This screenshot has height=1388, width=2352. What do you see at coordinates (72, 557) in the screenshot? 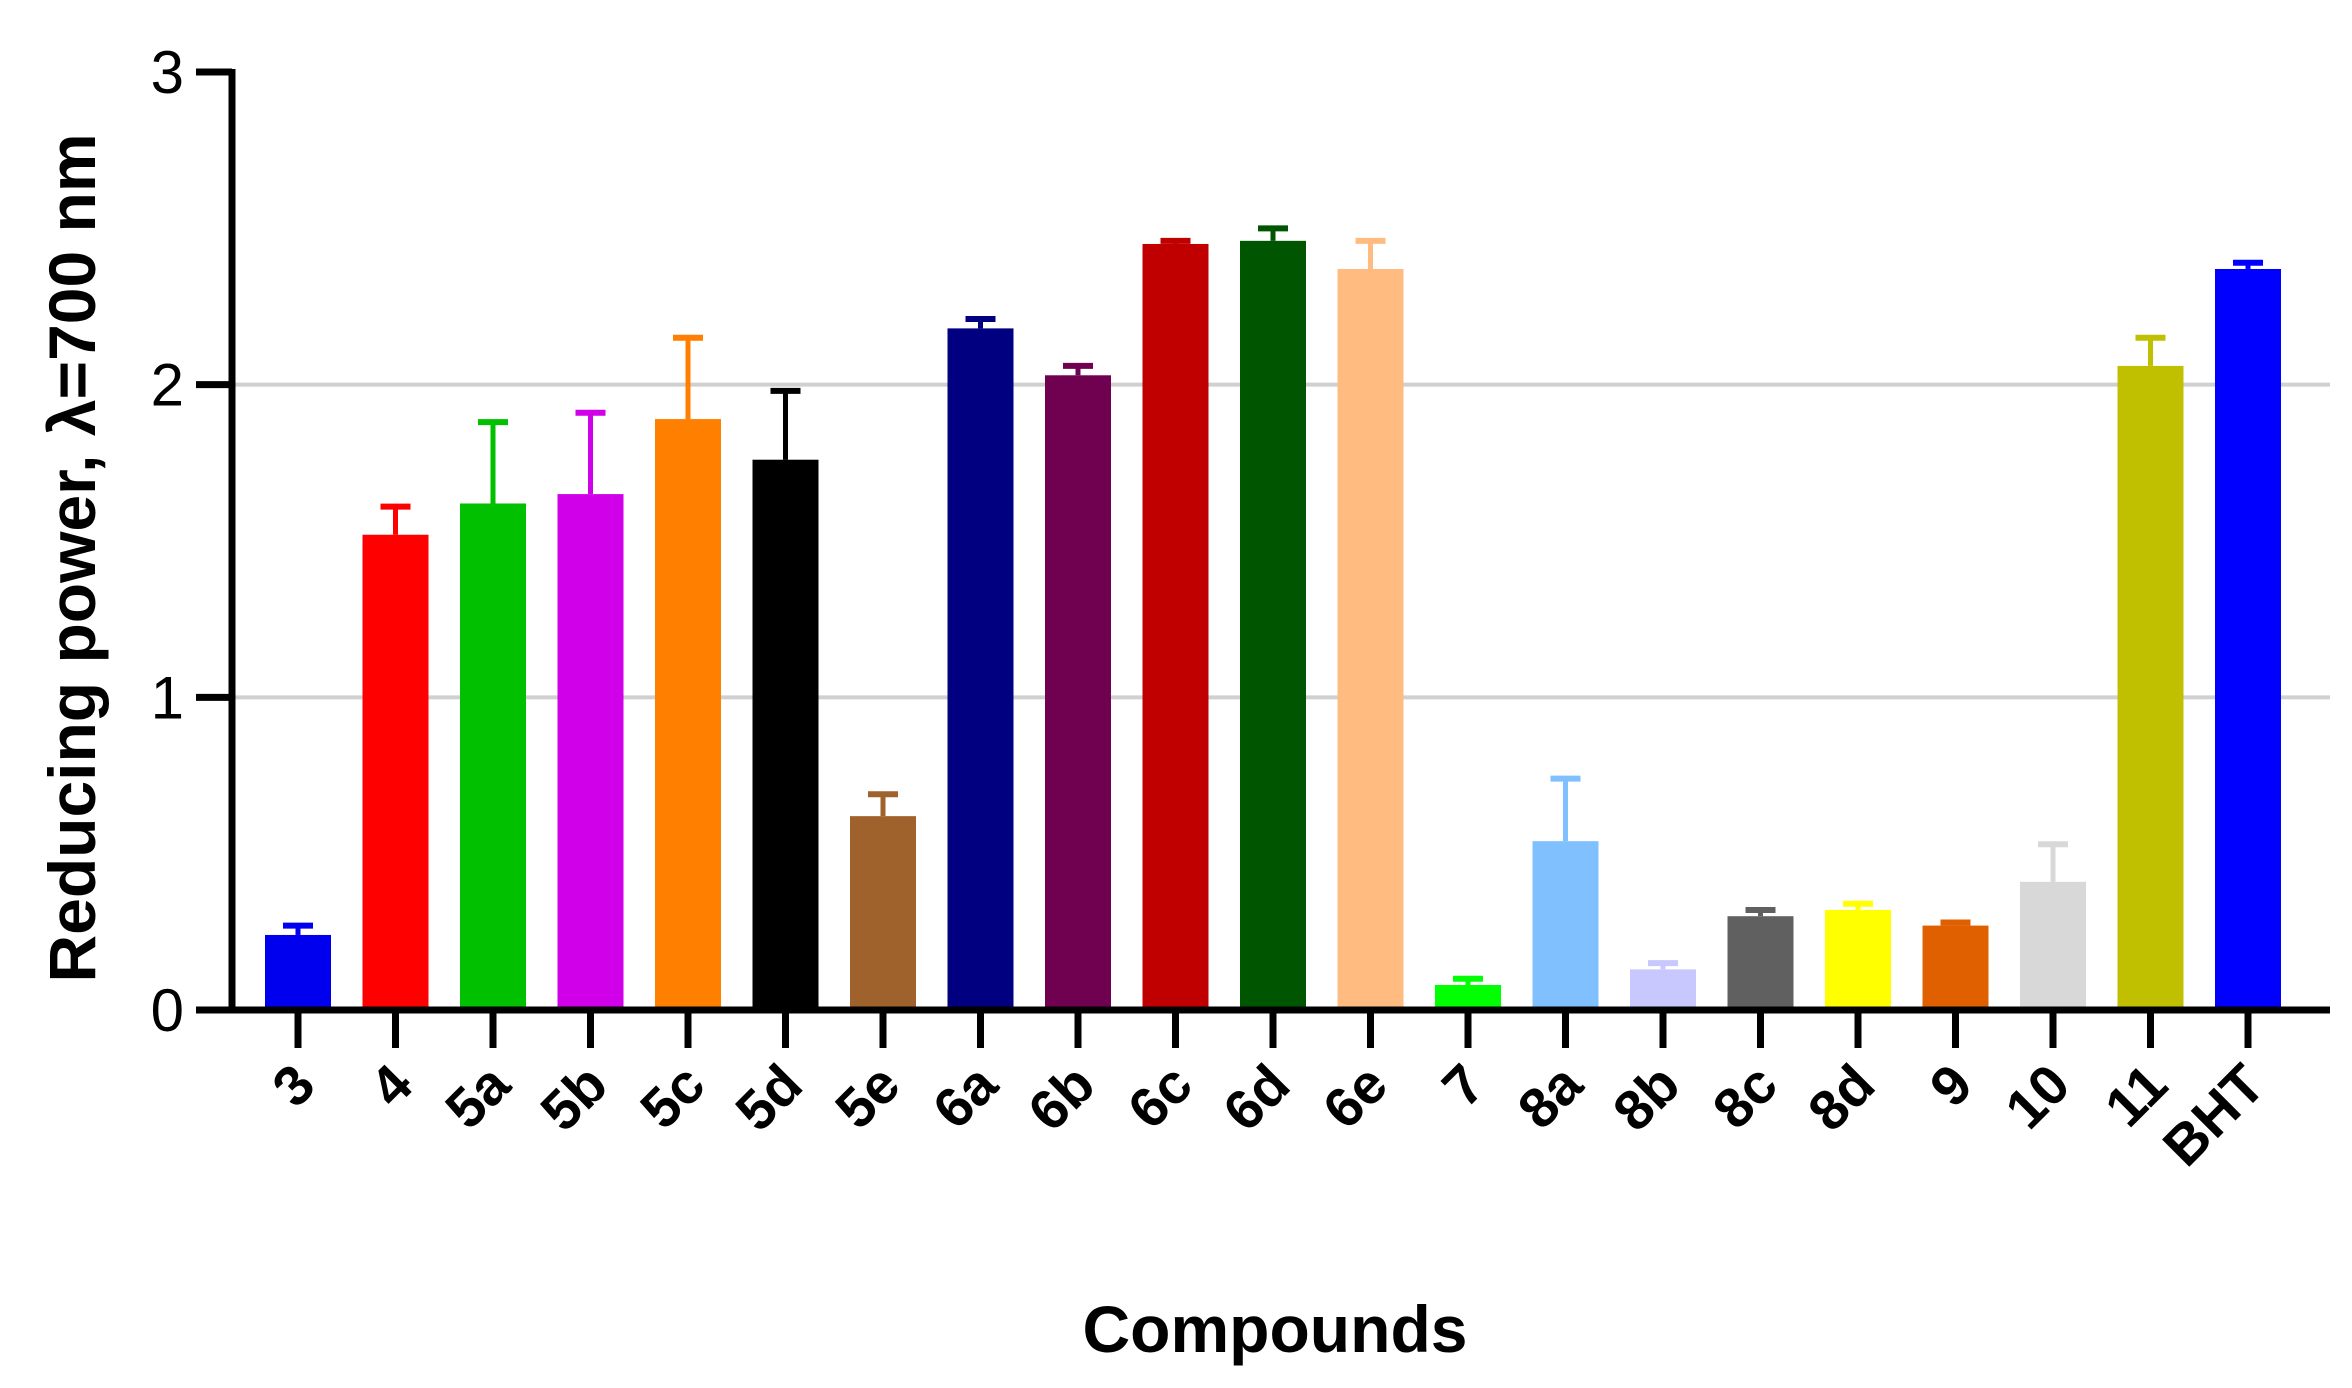
I see `y-axis-title: Reducing power, λ=700 nm` at bounding box center [72, 557].